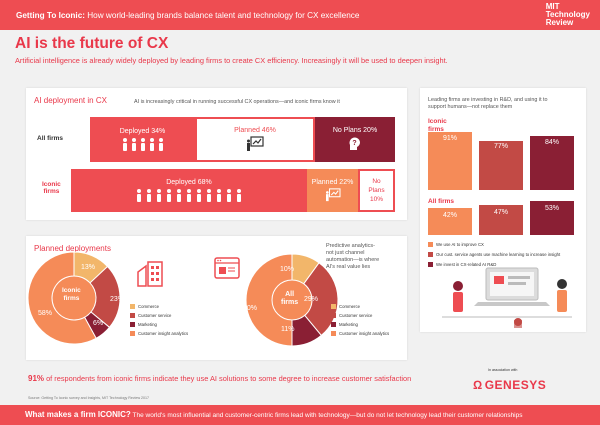  I want to click on row-label-iconic: Iconic firms, so click(51, 188).